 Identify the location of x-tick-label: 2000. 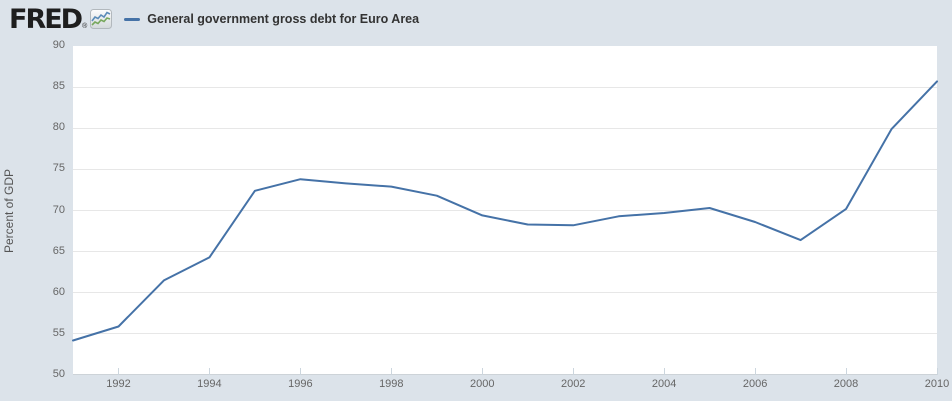
(482, 384).